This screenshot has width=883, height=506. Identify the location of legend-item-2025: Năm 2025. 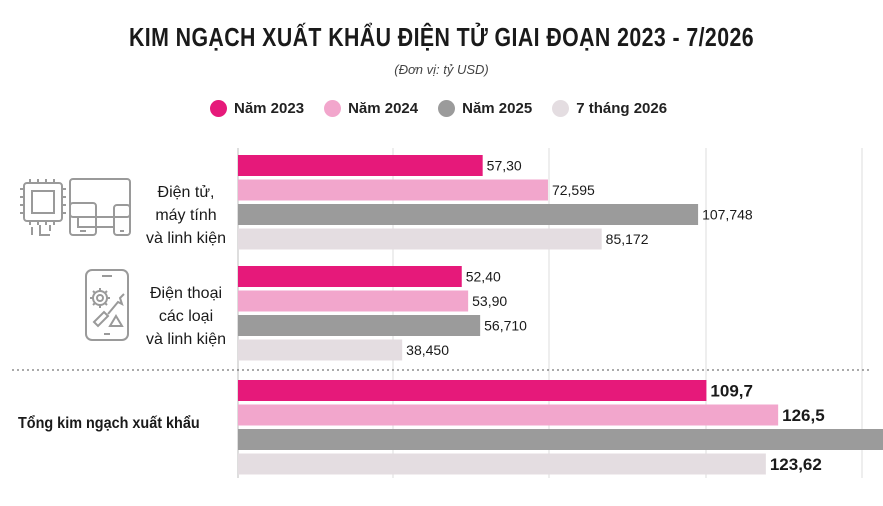
(485, 108).